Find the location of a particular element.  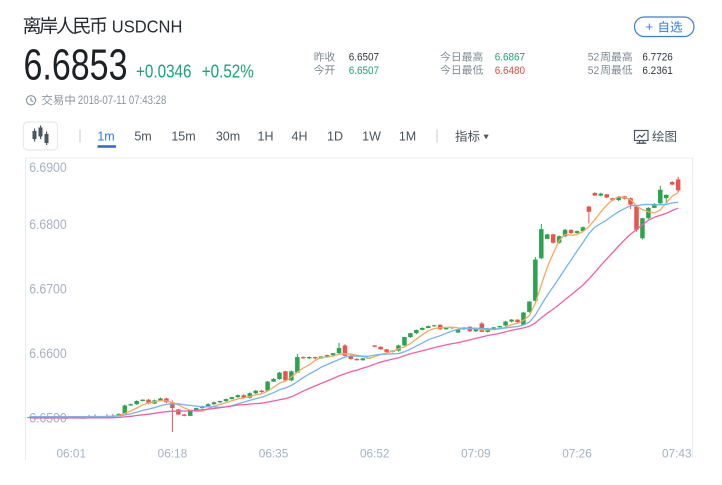

svg-text: 06:18 is located at coordinates (173, 454).